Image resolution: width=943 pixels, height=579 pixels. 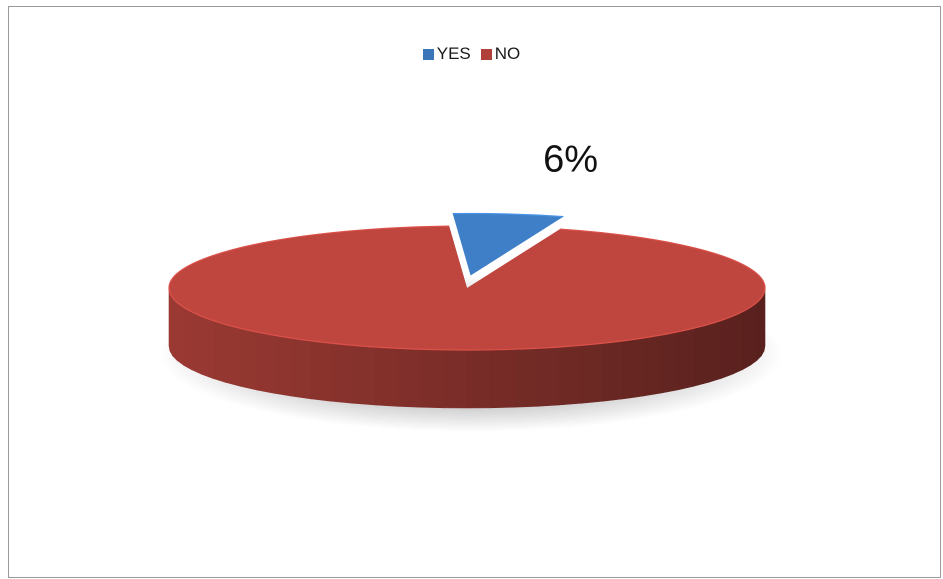 I want to click on legend-item-no: NO, so click(x=500, y=54).